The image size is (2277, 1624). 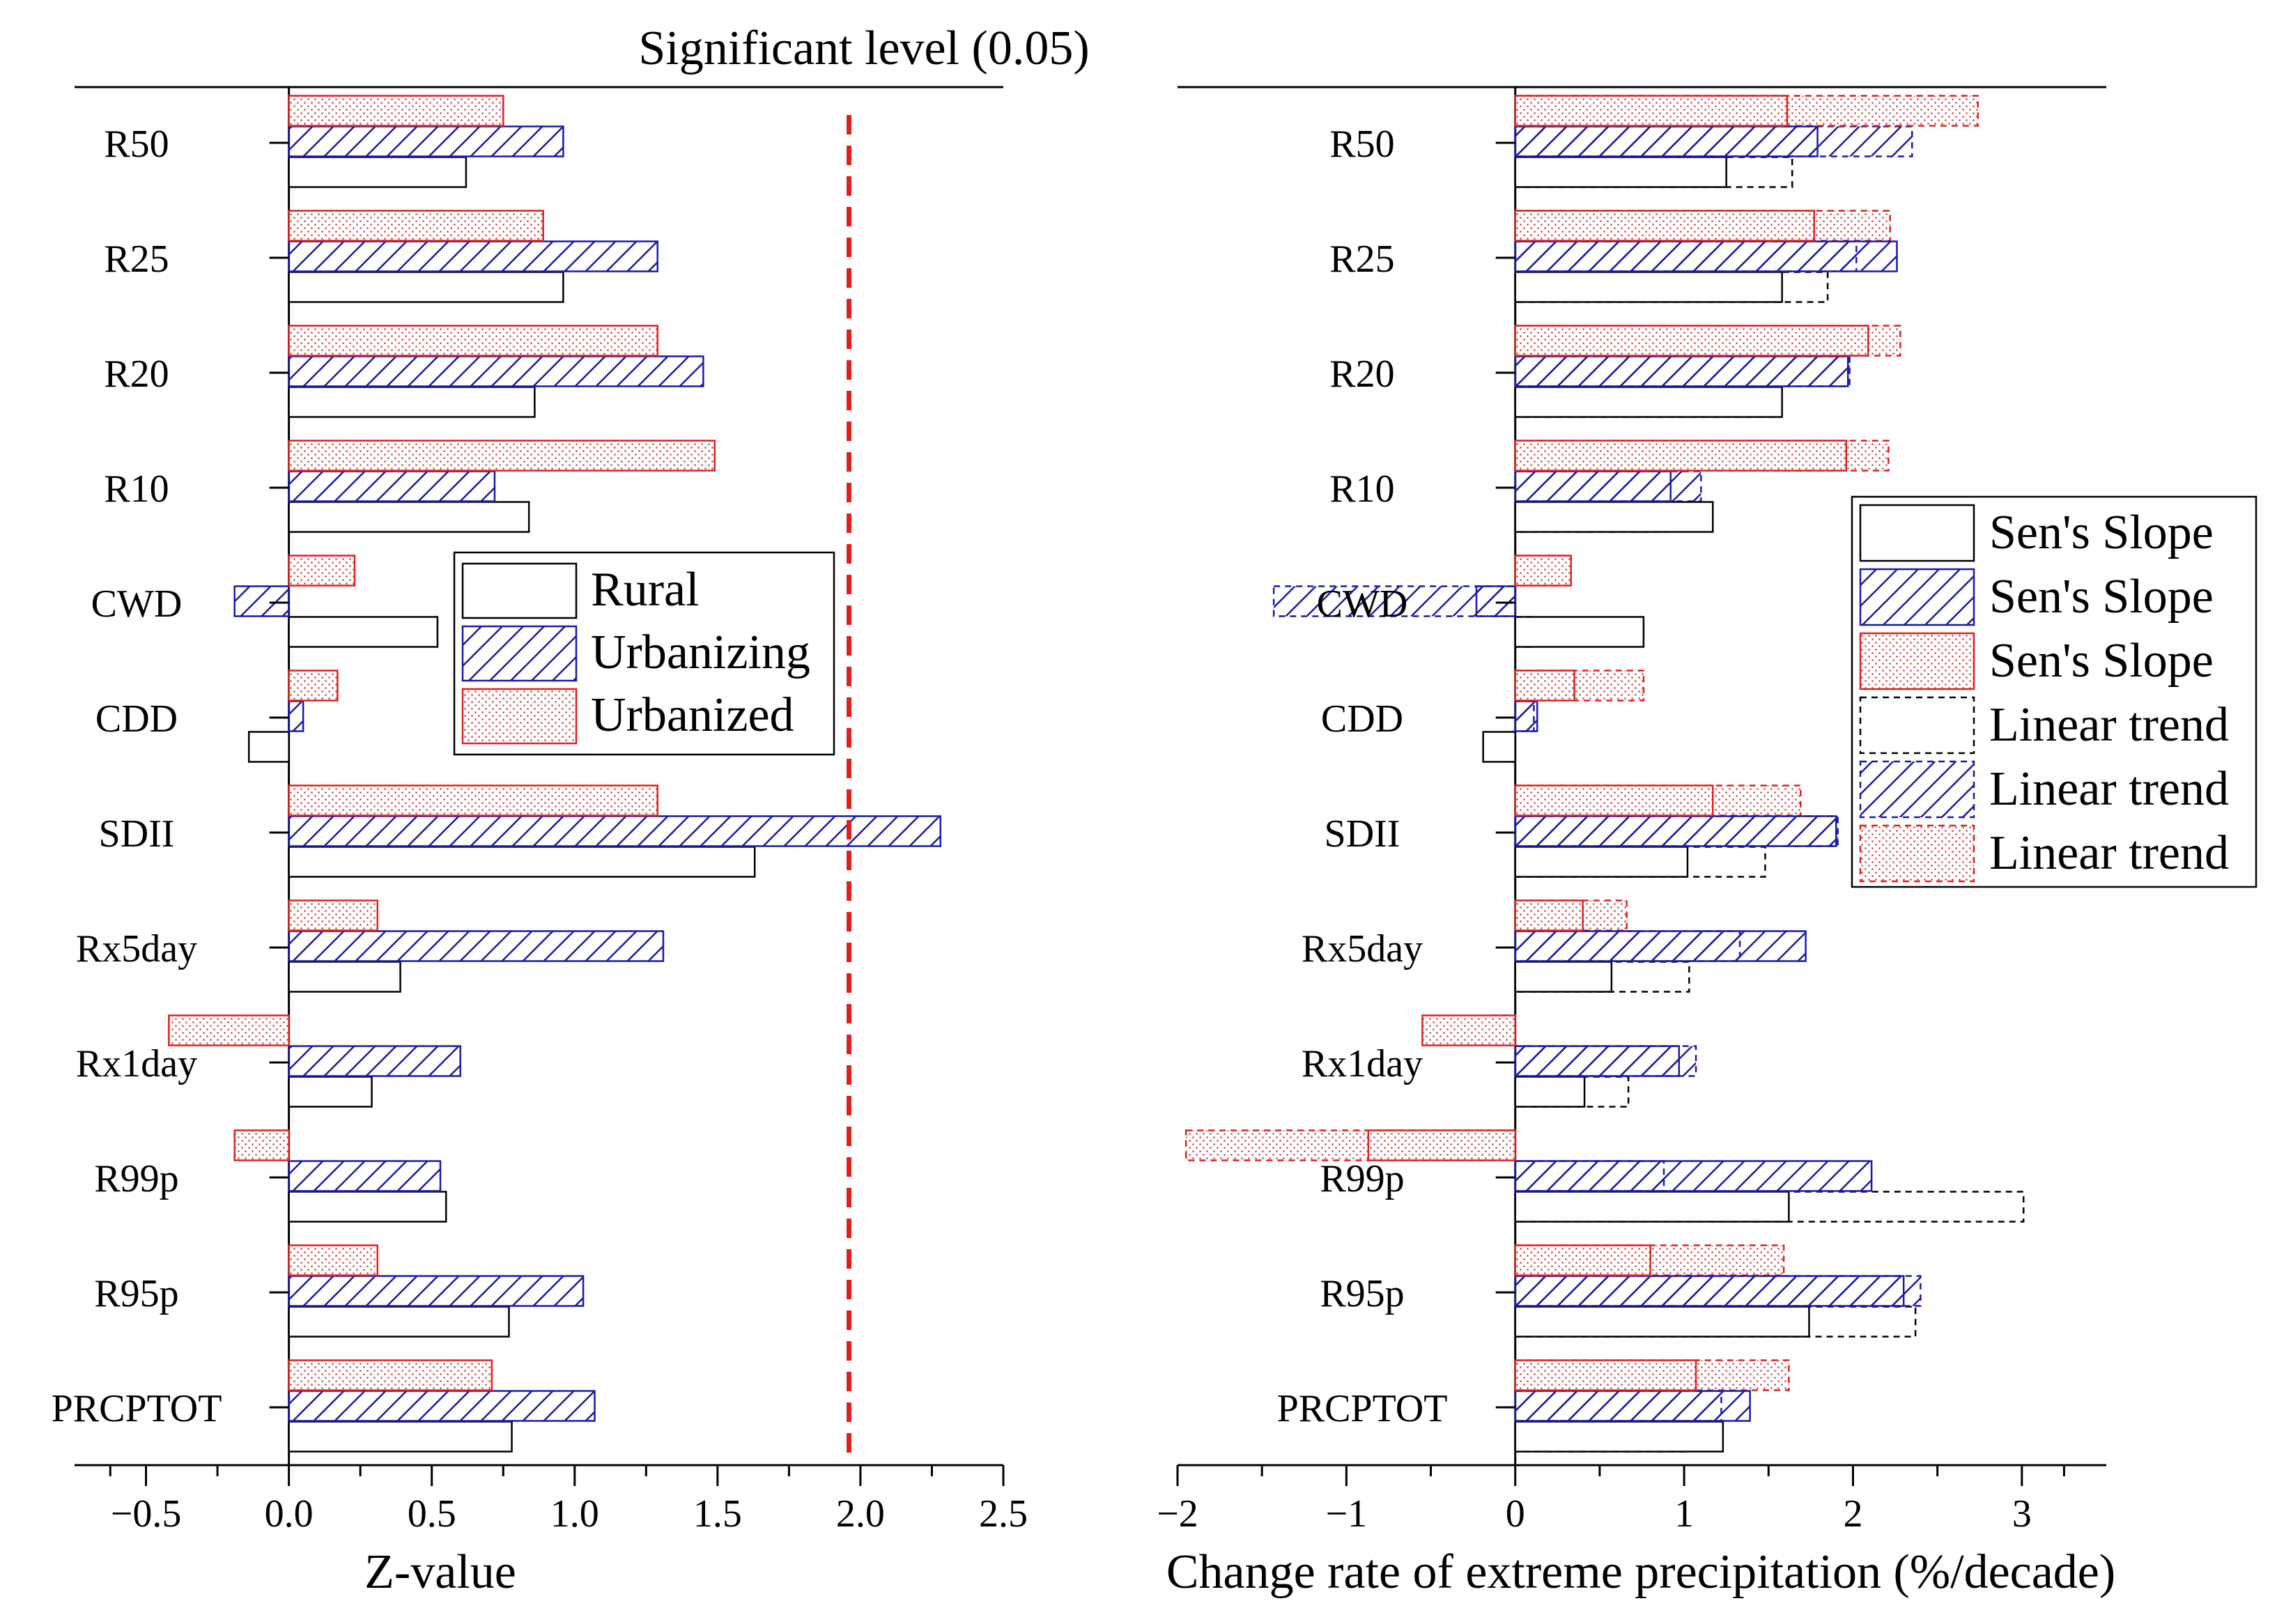 I want to click on bar-urbanized-dots-r95p, so click(x=1582, y=1260).